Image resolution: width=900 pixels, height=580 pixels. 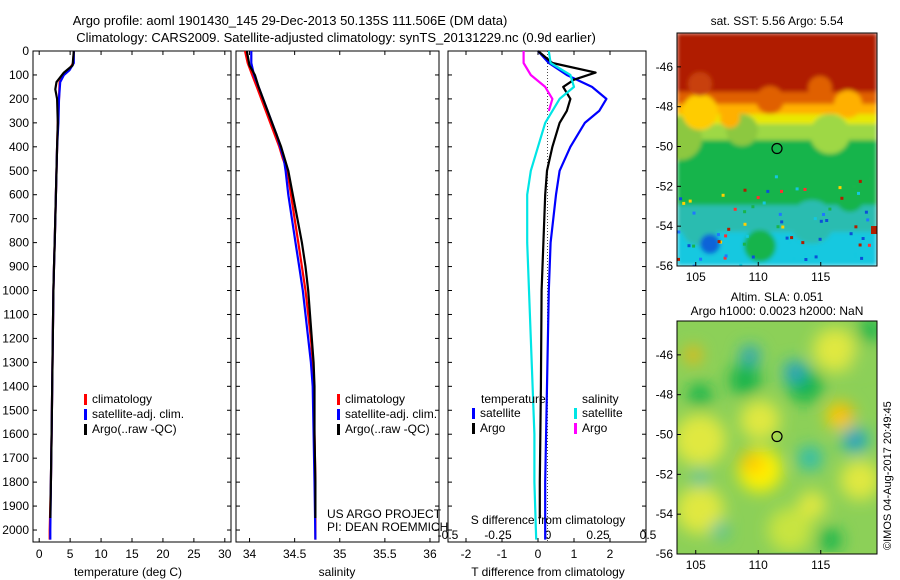 I want to click on y-tick-label: 1900, so click(x=15, y=506).